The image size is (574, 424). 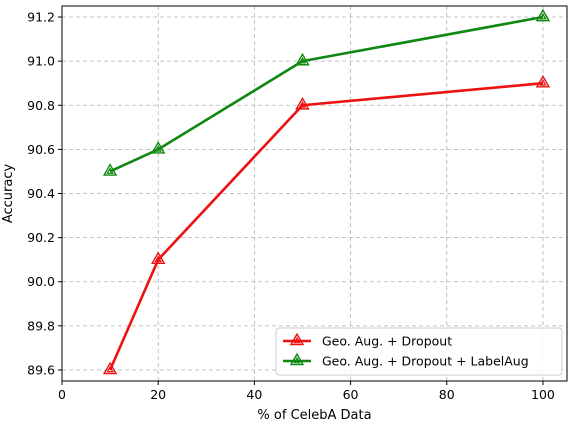 I want to click on y-tick-label: 90.2, so click(x=41, y=237).